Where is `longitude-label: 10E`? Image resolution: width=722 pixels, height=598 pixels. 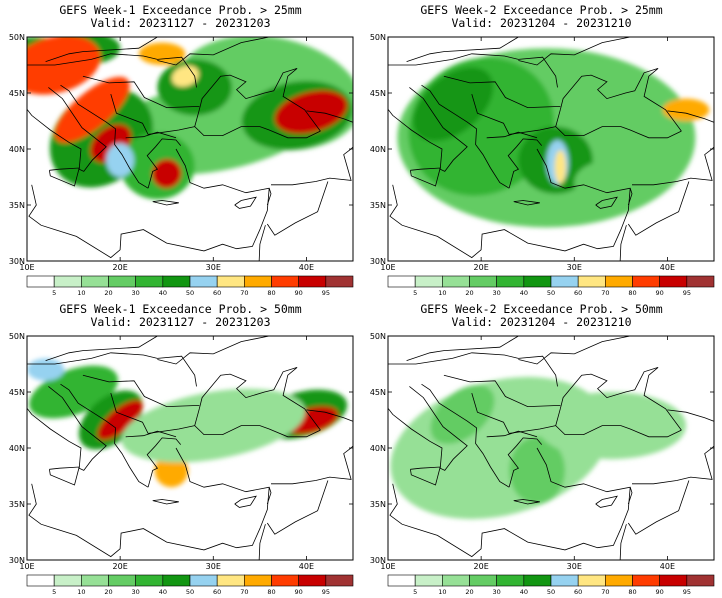 longitude-label: 10E is located at coordinates (387, 566).